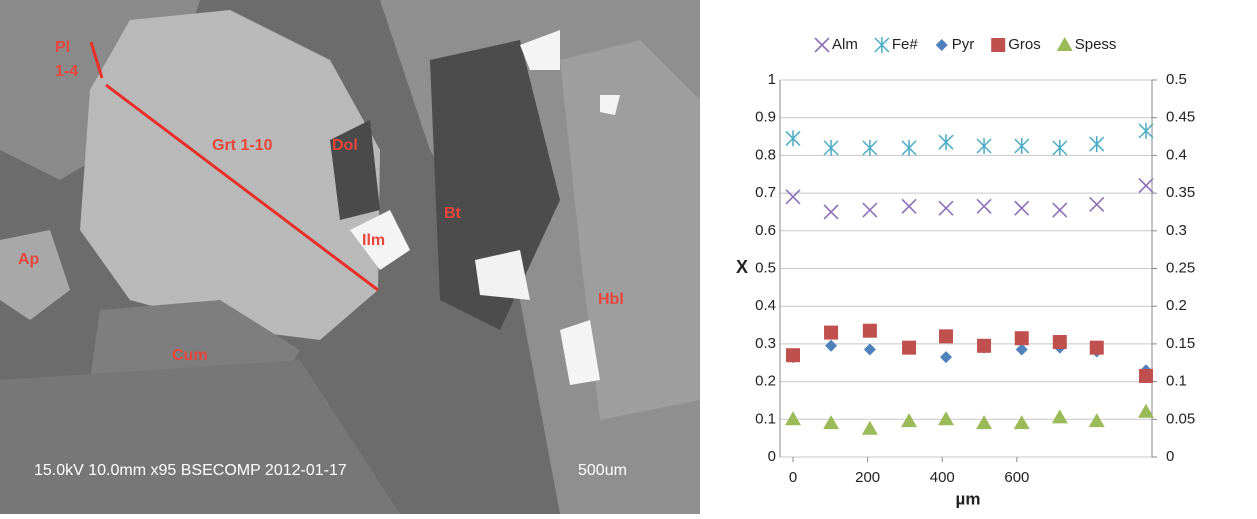  I want to click on y-axis-label: X, so click(742, 267).